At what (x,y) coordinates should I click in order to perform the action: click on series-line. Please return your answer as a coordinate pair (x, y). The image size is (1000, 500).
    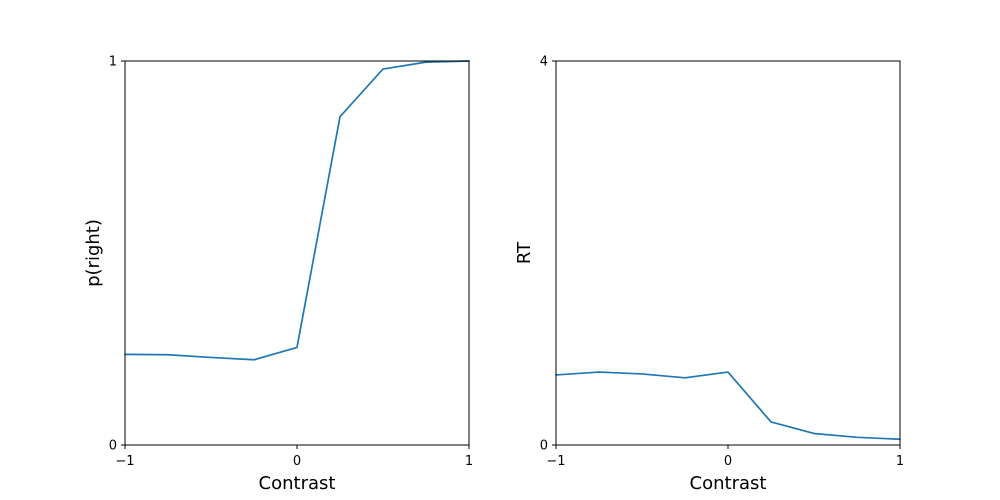
    Looking at the image, I should click on (728, 406).